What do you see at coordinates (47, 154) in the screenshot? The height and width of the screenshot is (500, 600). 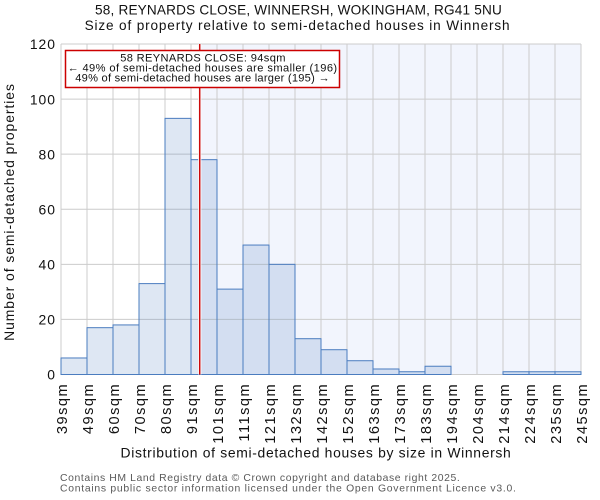 I see `svg-text: 80` at bounding box center [47, 154].